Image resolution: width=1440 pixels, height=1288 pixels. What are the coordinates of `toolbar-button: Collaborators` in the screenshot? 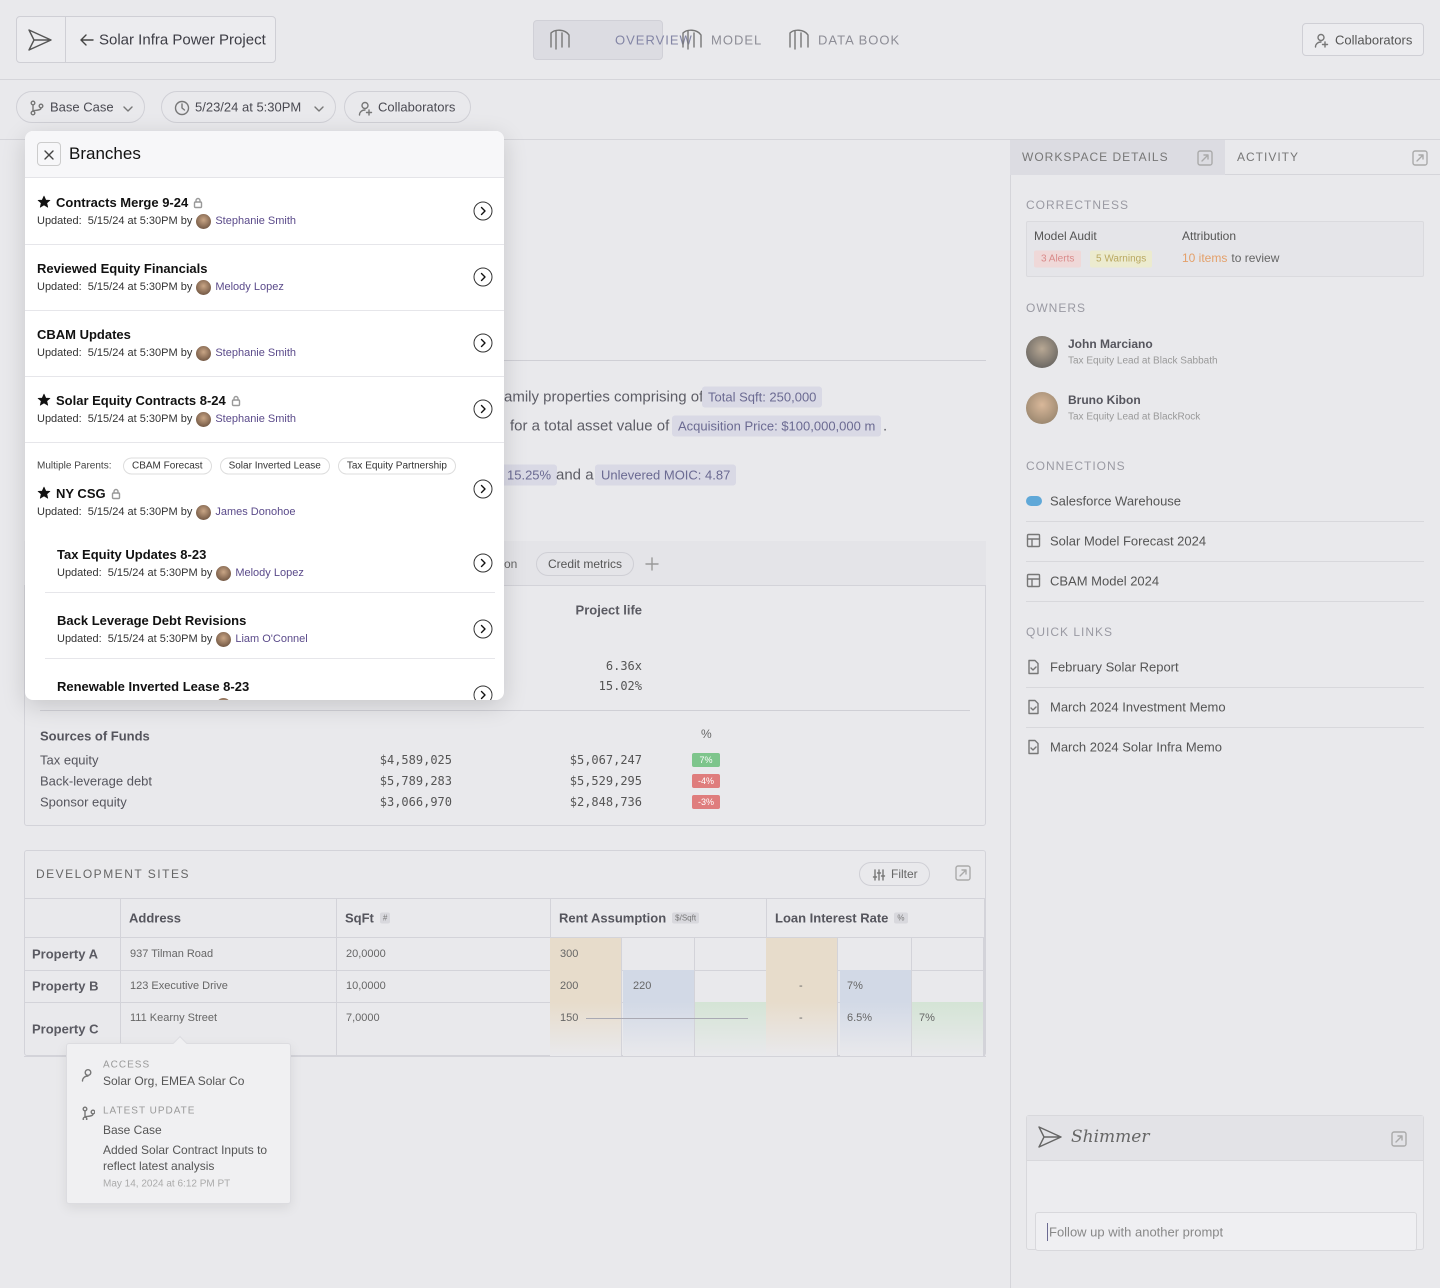 It's located at (407, 107).